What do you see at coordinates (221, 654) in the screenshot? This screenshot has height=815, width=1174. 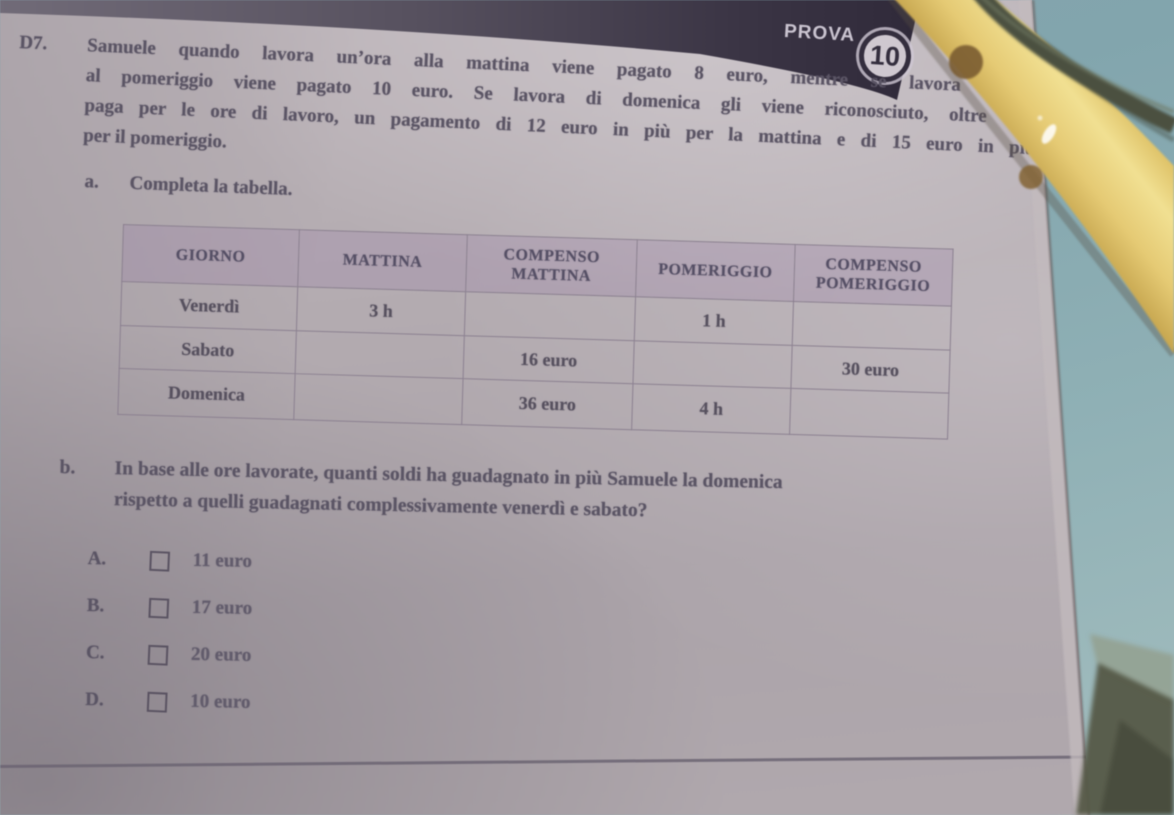 I see `option-value: 20 euro` at bounding box center [221, 654].